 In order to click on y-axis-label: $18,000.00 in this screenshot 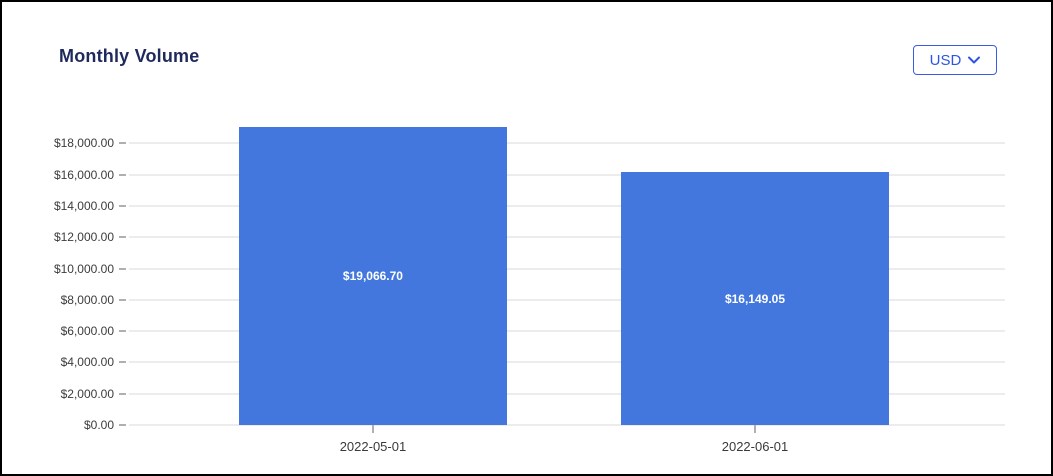, I will do `click(83, 143)`.